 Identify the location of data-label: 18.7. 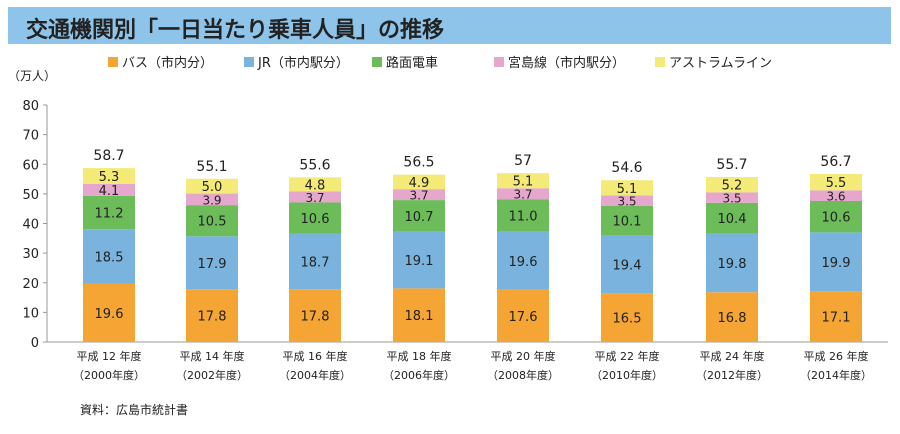
(315, 263).